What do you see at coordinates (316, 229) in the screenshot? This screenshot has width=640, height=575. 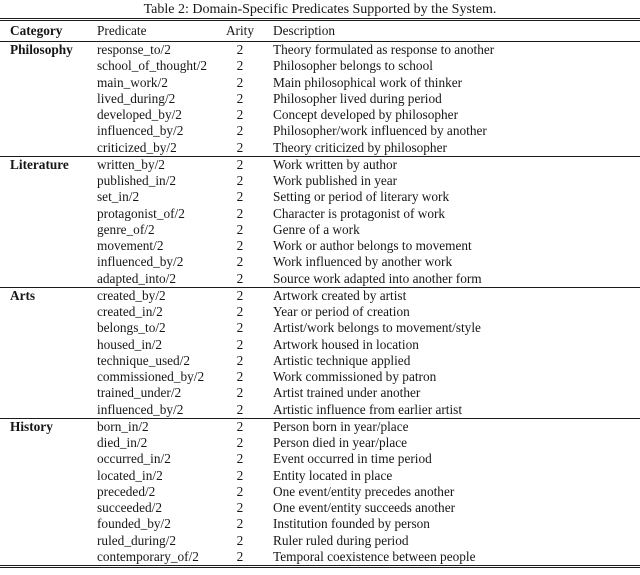 I see `cell-description: Genre of a work` at bounding box center [316, 229].